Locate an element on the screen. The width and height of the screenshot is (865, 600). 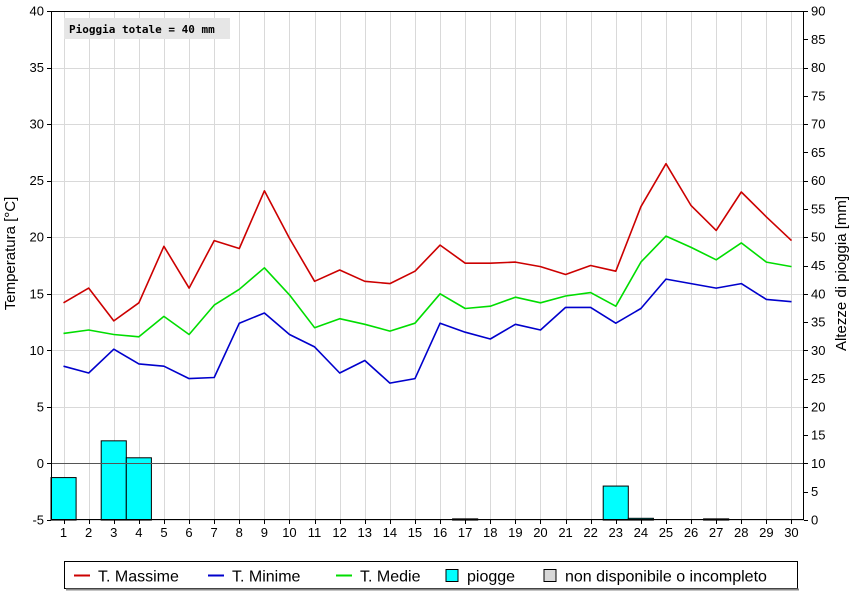
right-tick-label: 85 is located at coordinates (818, 39).